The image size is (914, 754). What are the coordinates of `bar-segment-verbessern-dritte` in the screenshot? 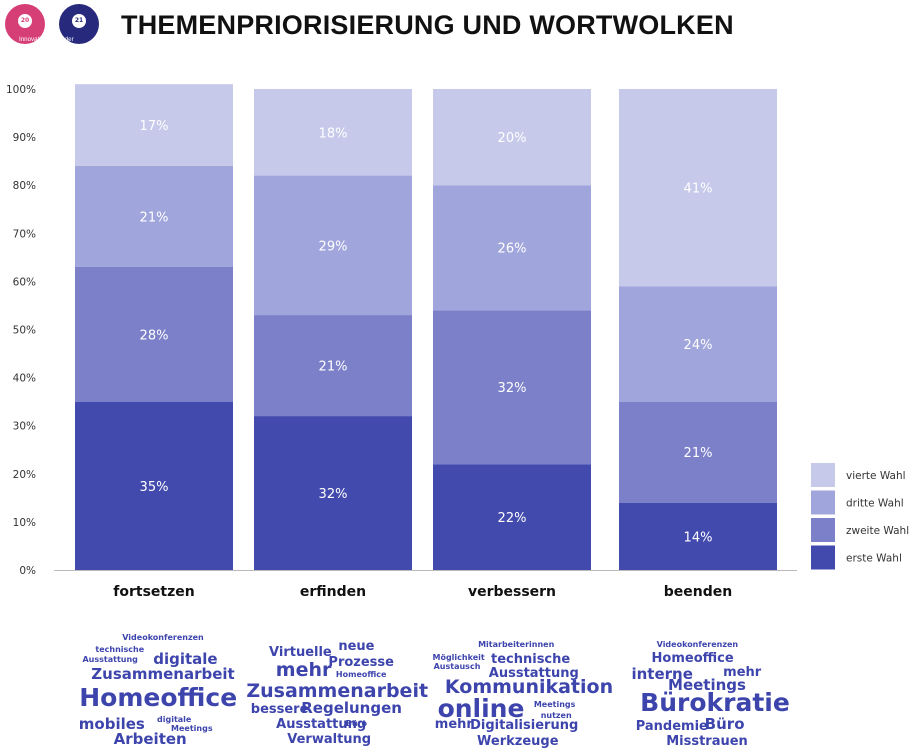 It's located at (512, 248).